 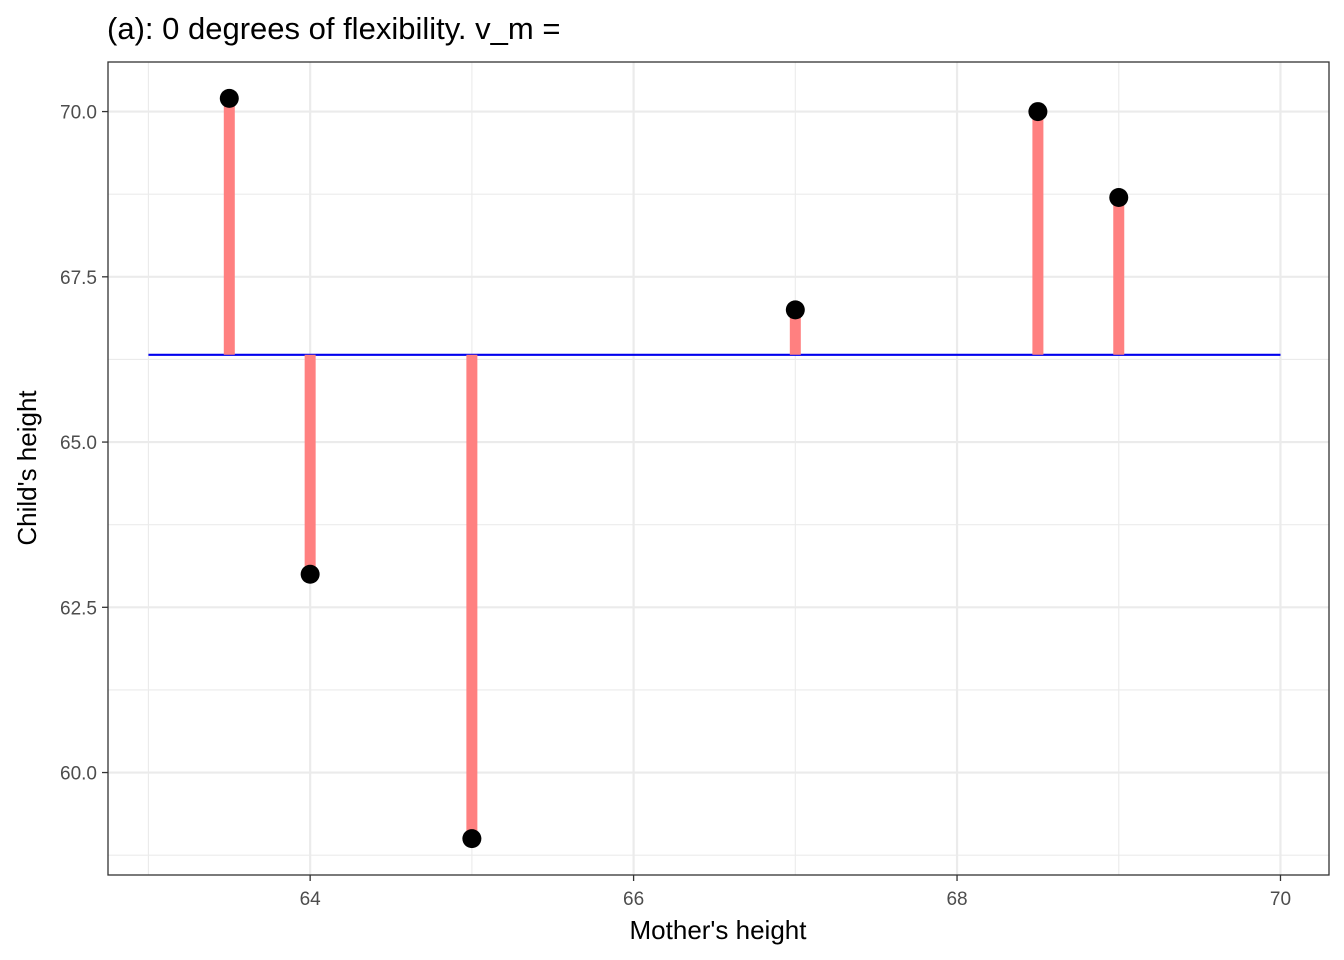 What do you see at coordinates (333, 28) in the screenshot?
I see `chart-title: (a): 0 degrees of flexibility. v_m =` at bounding box center [333, 28].